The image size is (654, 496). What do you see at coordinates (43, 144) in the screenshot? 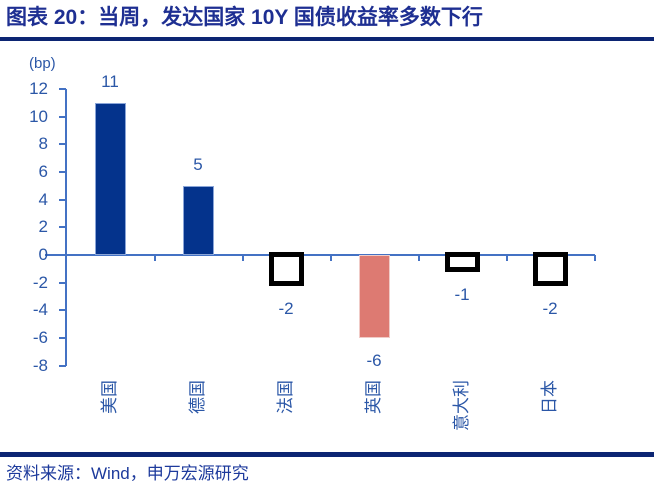
I see `y-tick-label: 8` at bounding box center [43, 144].